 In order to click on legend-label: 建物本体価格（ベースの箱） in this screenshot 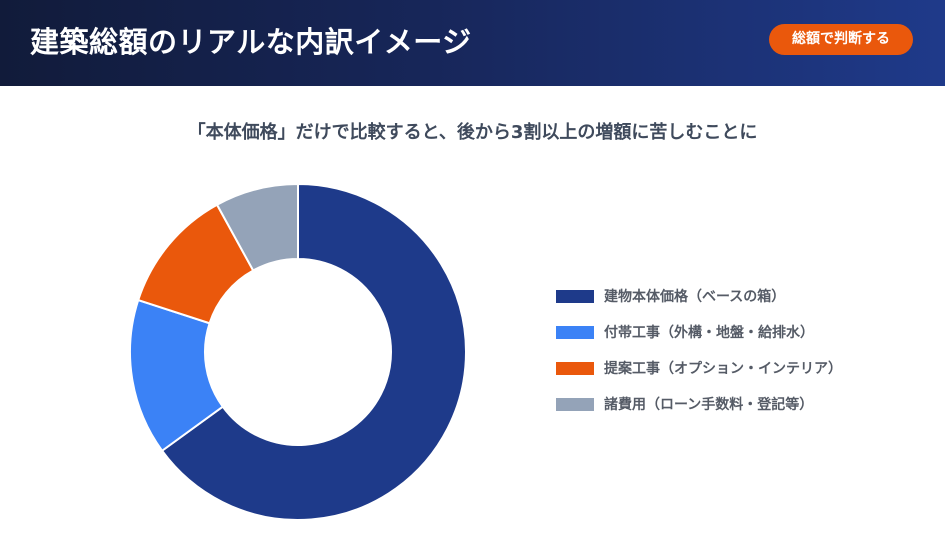, I will do `click(695, 297)`.